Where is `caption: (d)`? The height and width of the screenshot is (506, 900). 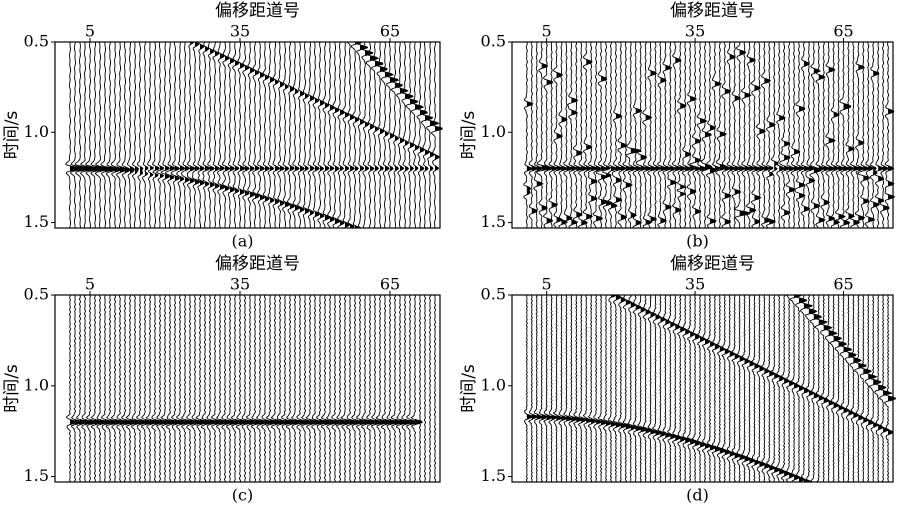 caption: (d) is located at coordinates (697, 495).